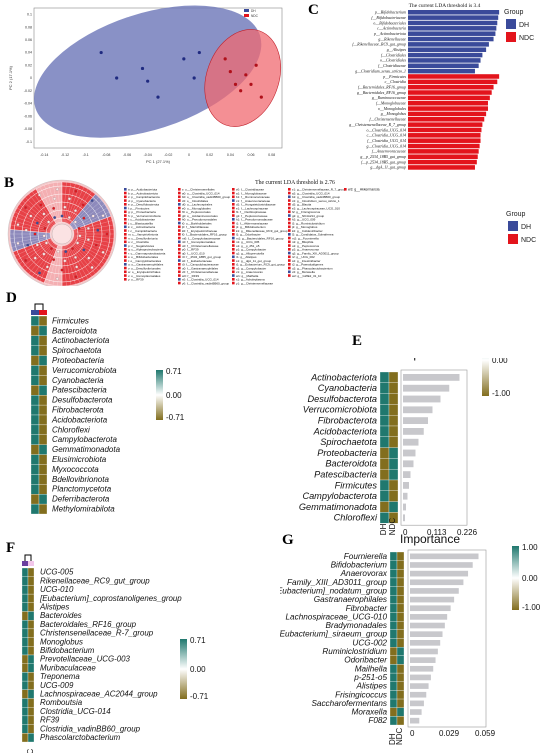 This screenshot has height=753, width=550. I want to click on colorbar, so click(159, 395).